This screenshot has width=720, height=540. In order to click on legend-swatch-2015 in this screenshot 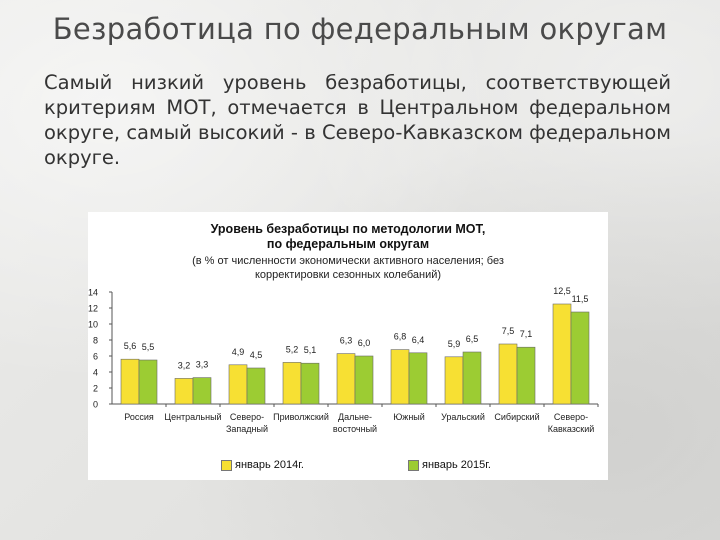, I will do `click(413, 465)`.